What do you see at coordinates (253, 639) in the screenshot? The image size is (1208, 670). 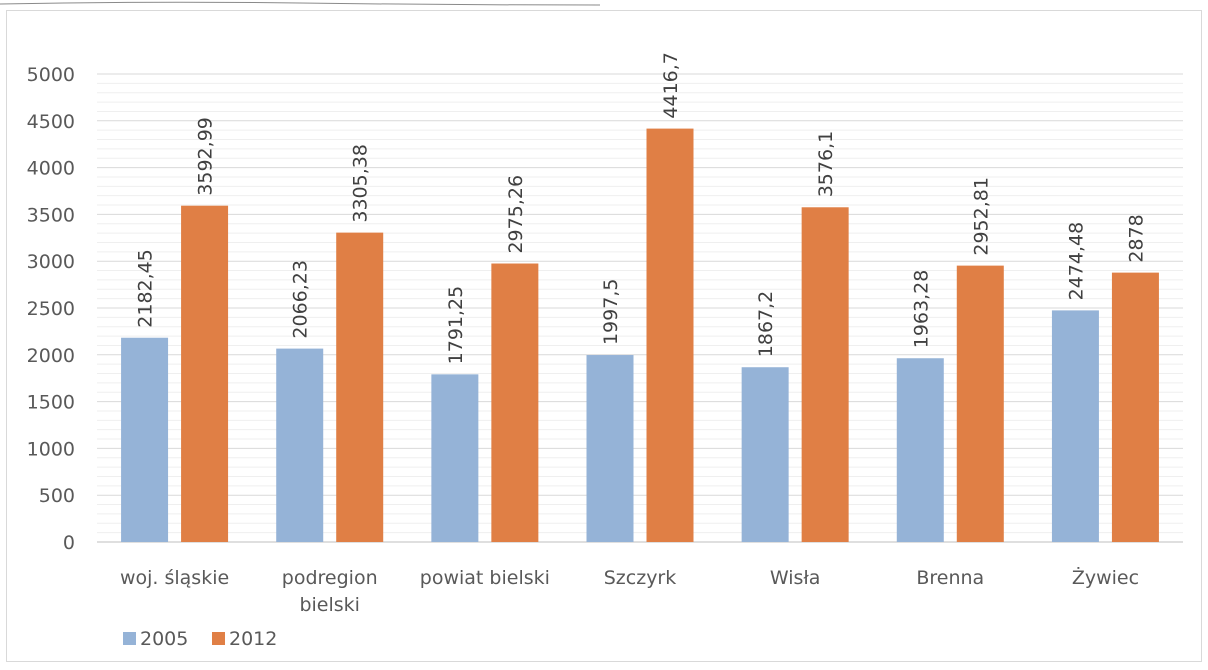 I see `legend-label-2012: 2012` at bounding box center [253, 639].